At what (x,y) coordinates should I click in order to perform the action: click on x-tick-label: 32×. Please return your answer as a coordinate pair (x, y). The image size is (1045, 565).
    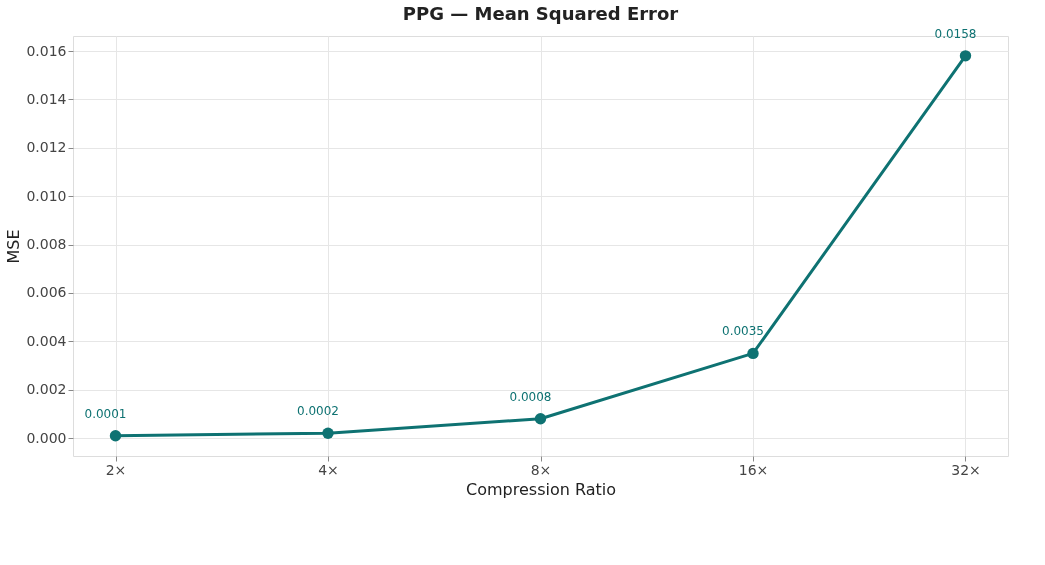
    Looking at the image, I should click on (966, 469).